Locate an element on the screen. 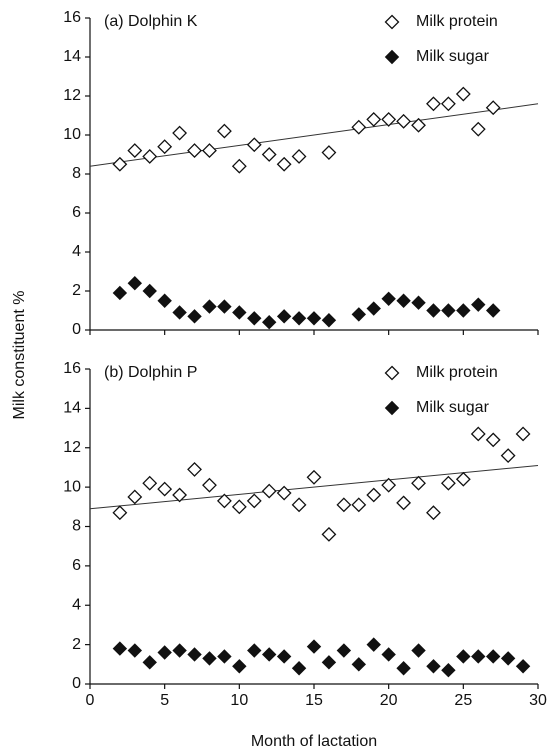 The width and height of the screenshot is (548, 755). y-tick-label: 16 is located at coordinates (72, 368).